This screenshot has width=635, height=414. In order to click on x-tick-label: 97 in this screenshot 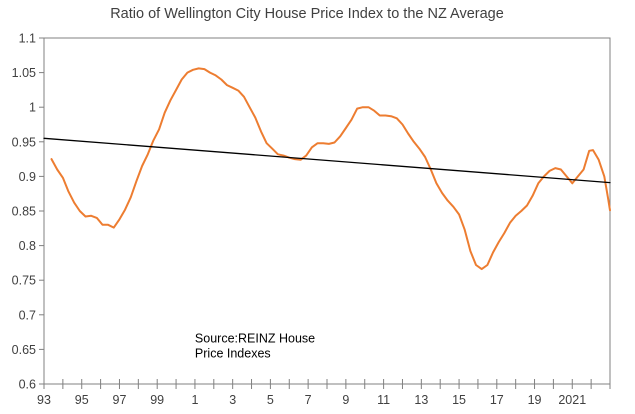, I will do `click(120, 400)`.